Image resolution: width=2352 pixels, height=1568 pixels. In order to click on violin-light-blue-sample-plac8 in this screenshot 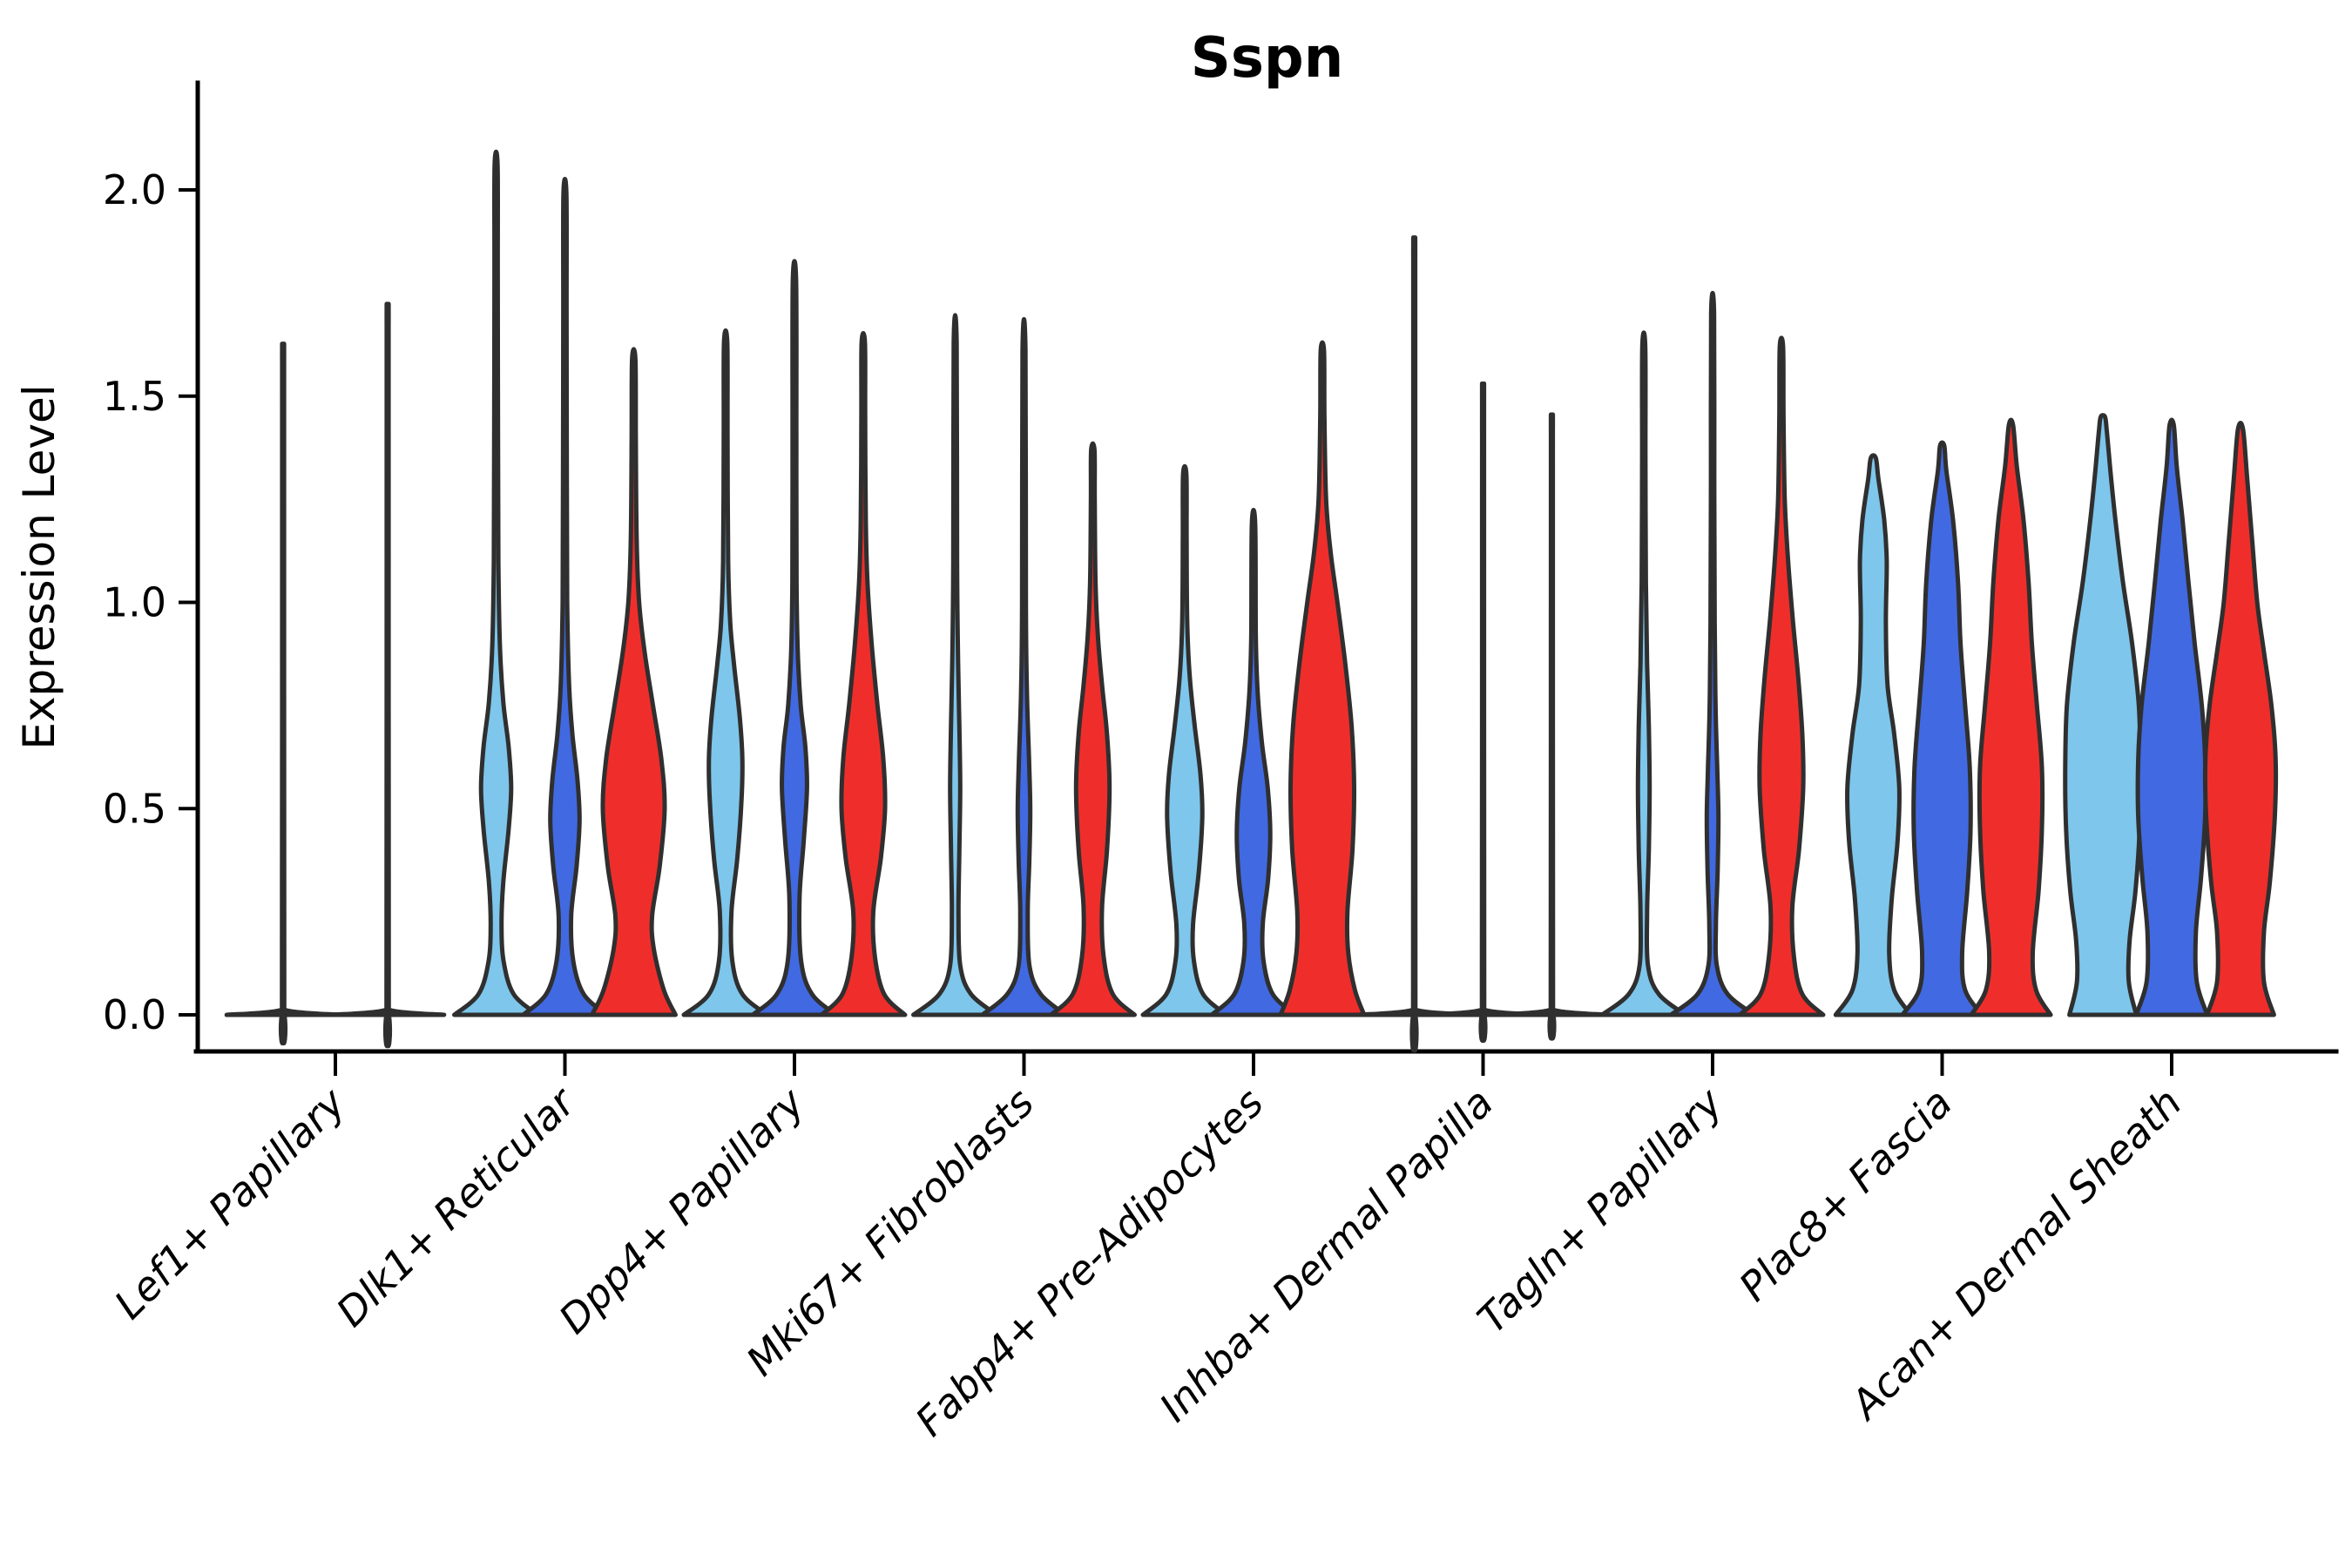, I will do `click(1874, 735)`.